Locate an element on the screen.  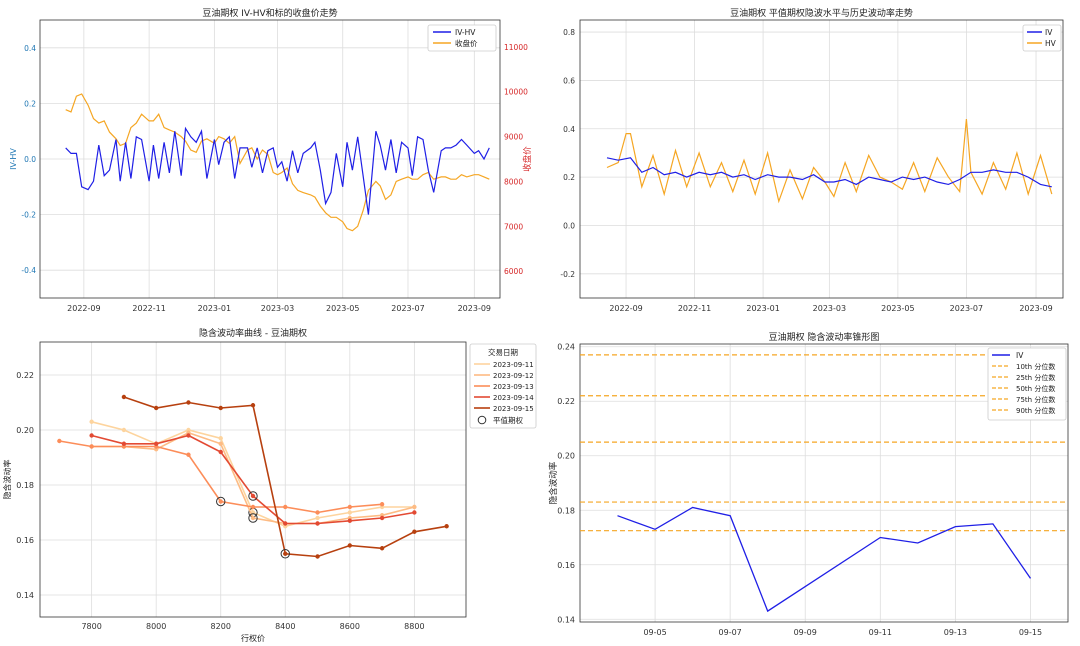
y2-tick-label: 7000 is located at coordinates (513, 226).